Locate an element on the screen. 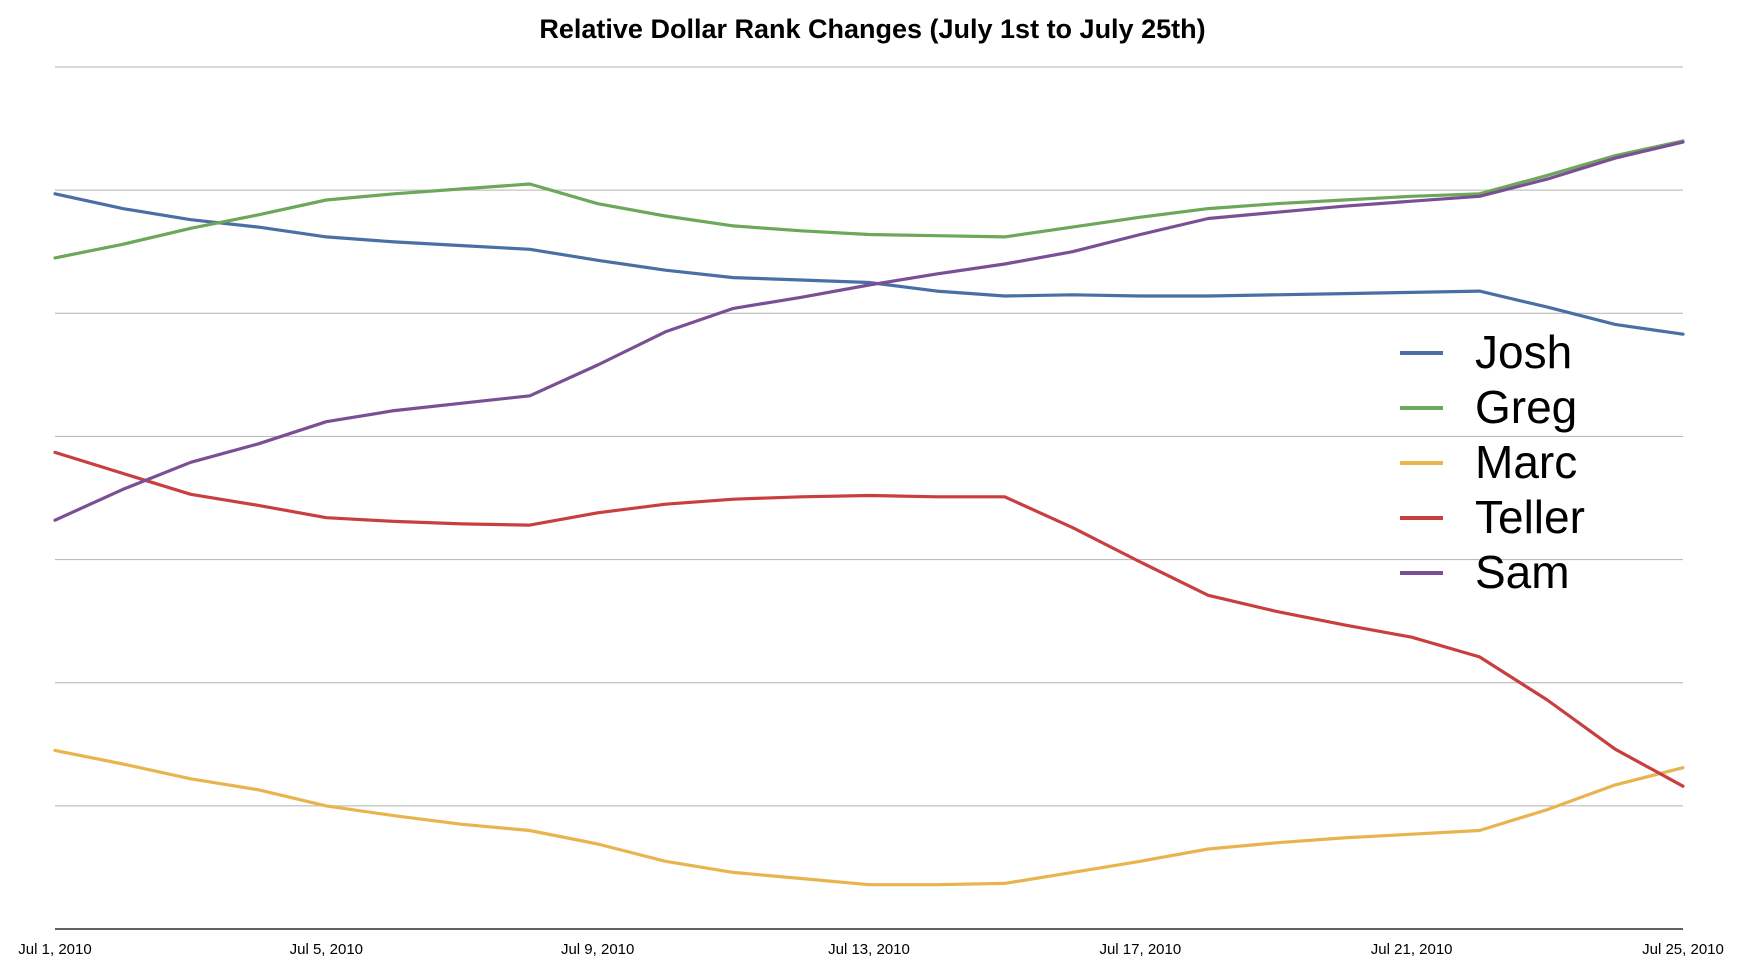 The height and width of the screenshot is (958, 1745). x-tick-label: Jul 17, 2010 is located at coordinates (1140, 949).